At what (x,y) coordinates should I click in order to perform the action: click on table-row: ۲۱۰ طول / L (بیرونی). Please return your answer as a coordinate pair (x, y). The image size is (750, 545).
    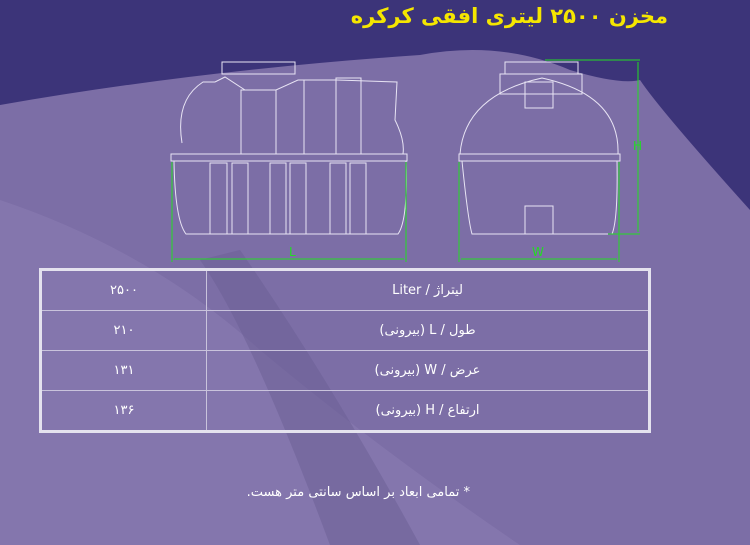
    Looking at the image, I should click on (345, 330).